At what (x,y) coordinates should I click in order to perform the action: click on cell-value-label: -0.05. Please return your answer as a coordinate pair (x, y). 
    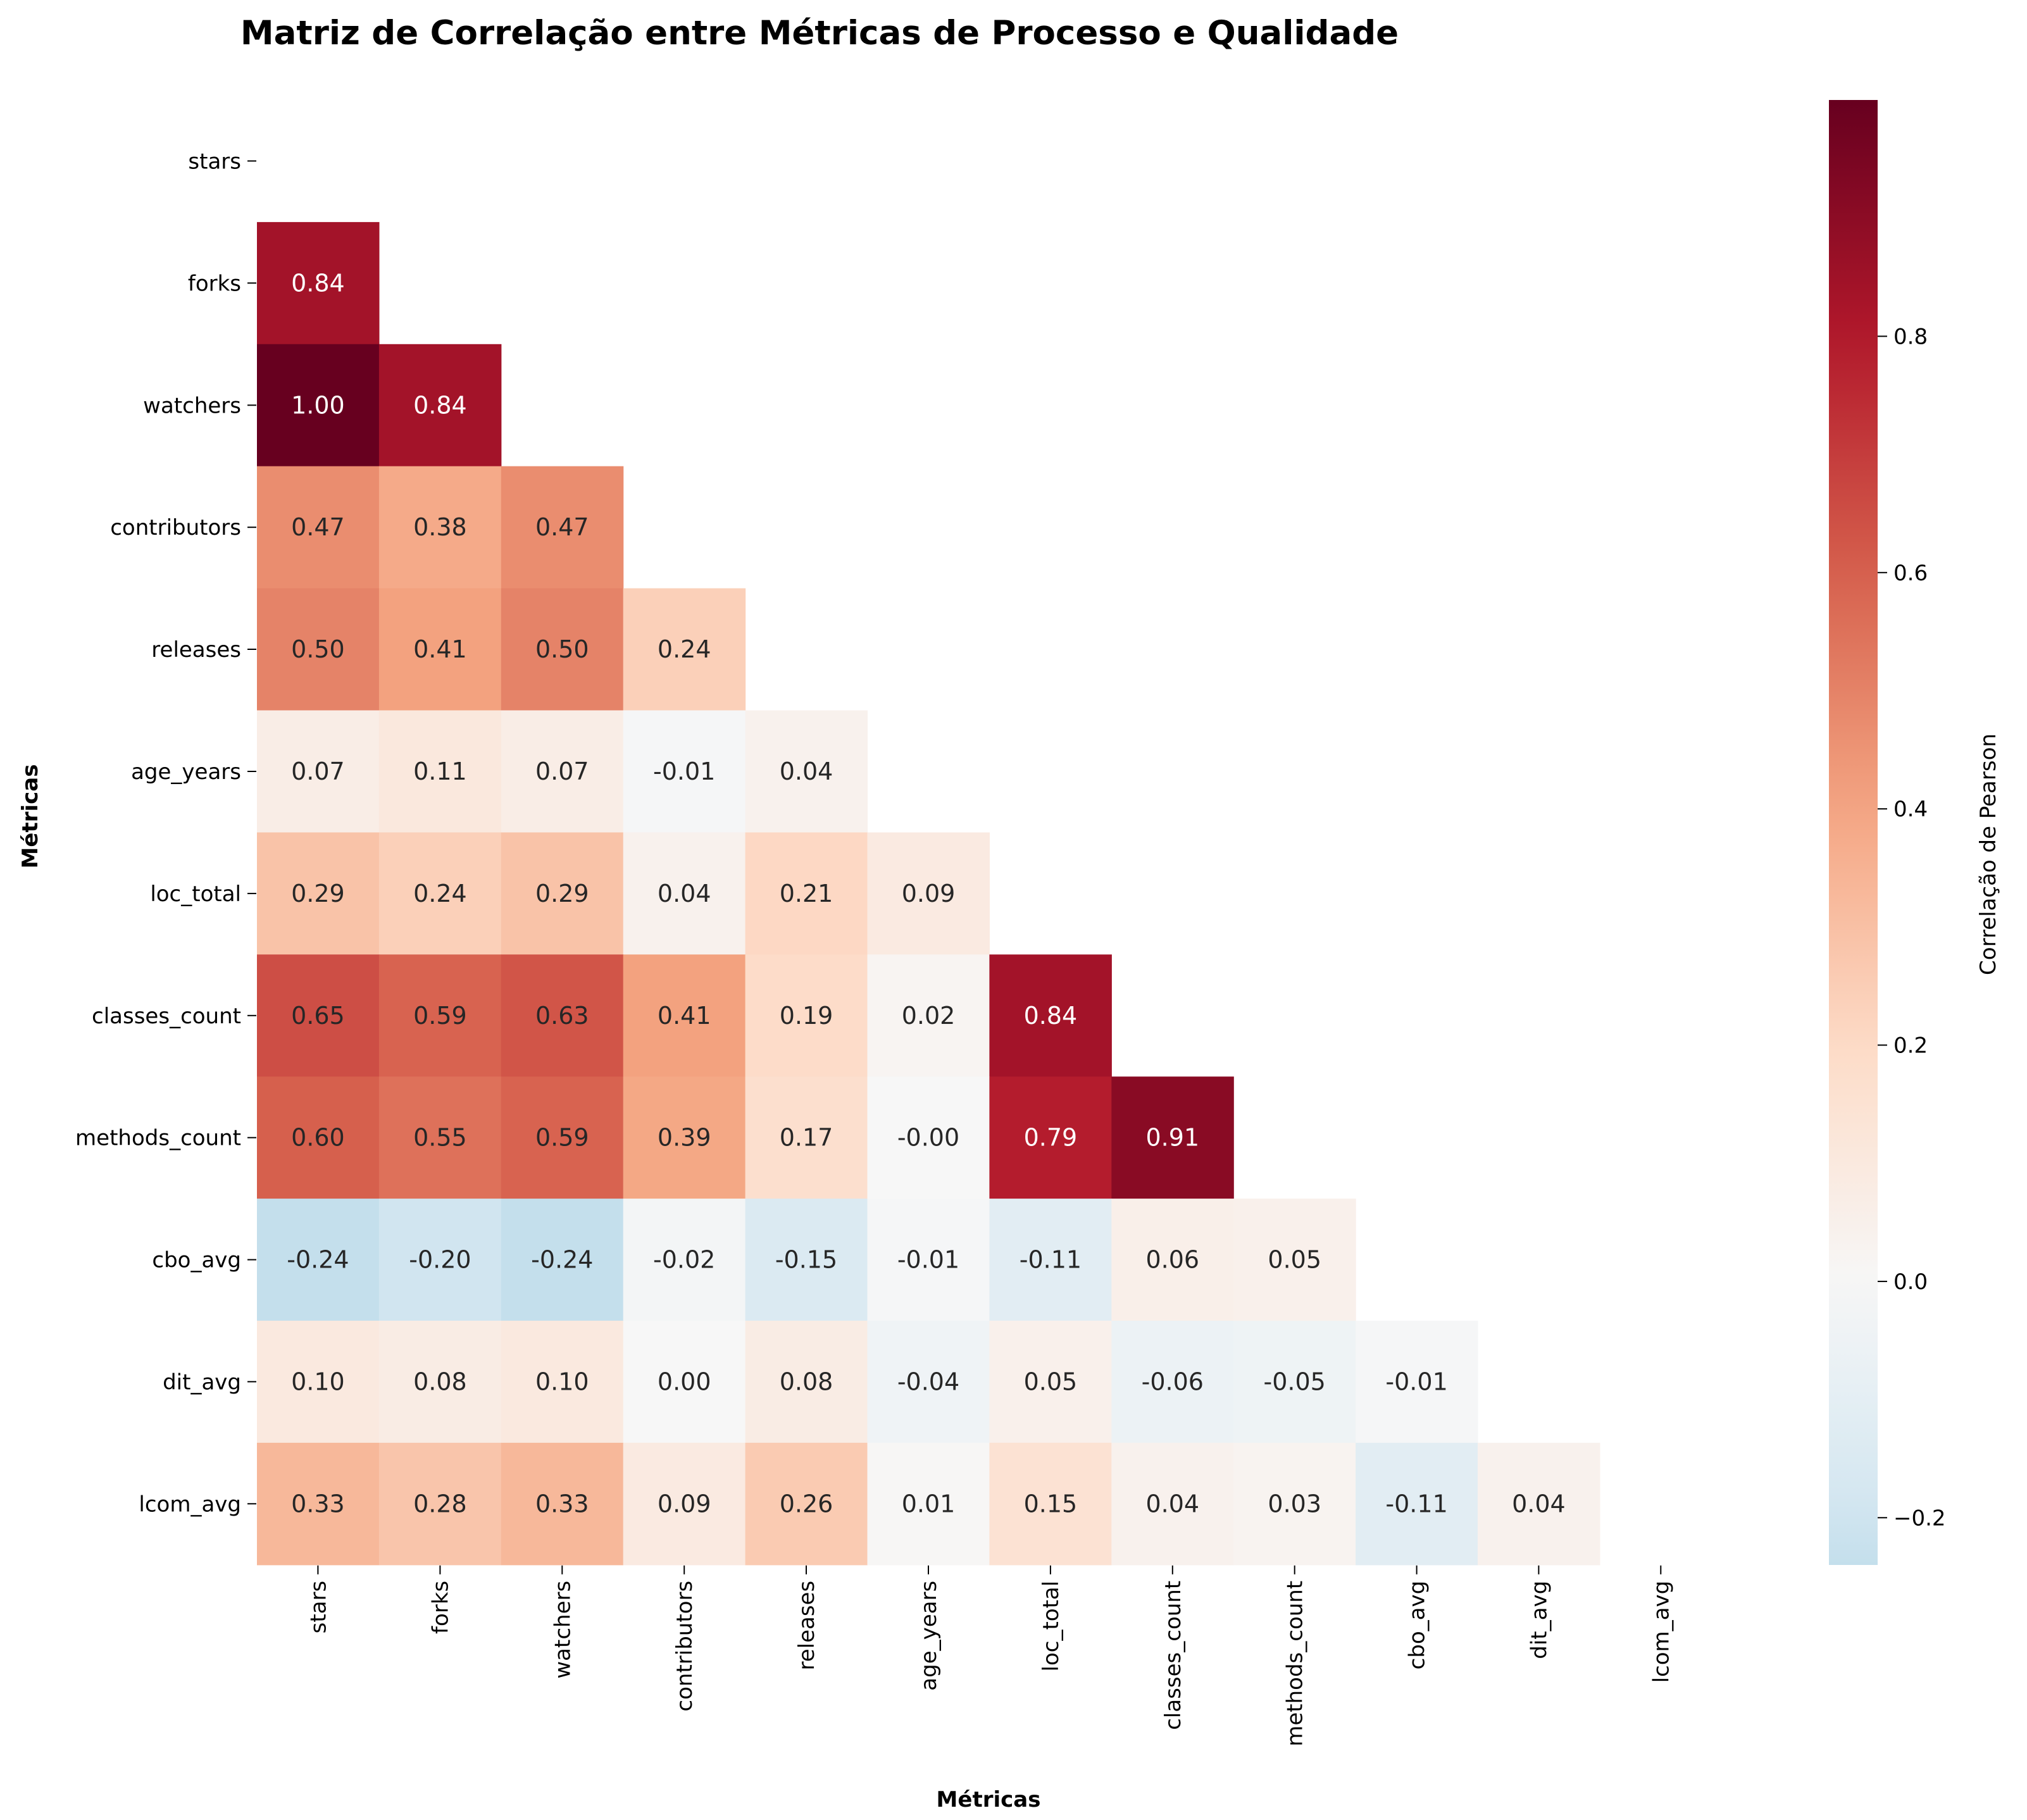
    Looking at the image, I should click on (1295, 1381).